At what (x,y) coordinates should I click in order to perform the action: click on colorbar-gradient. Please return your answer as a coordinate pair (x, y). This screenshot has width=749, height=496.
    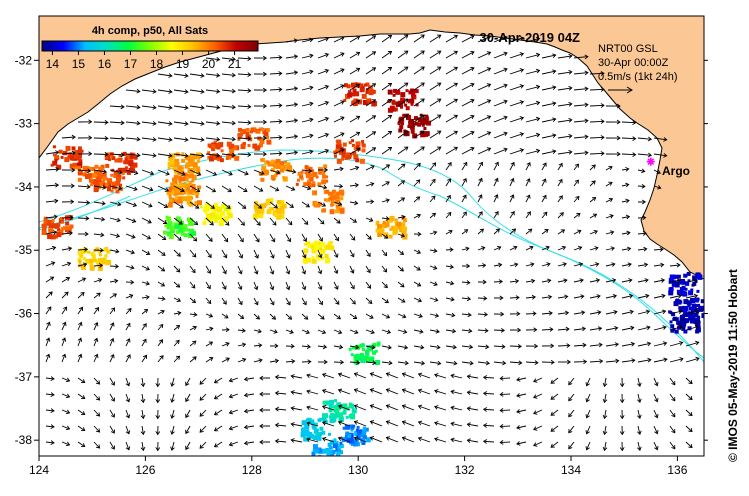
    Looking at the image, I should click on (150, 46).